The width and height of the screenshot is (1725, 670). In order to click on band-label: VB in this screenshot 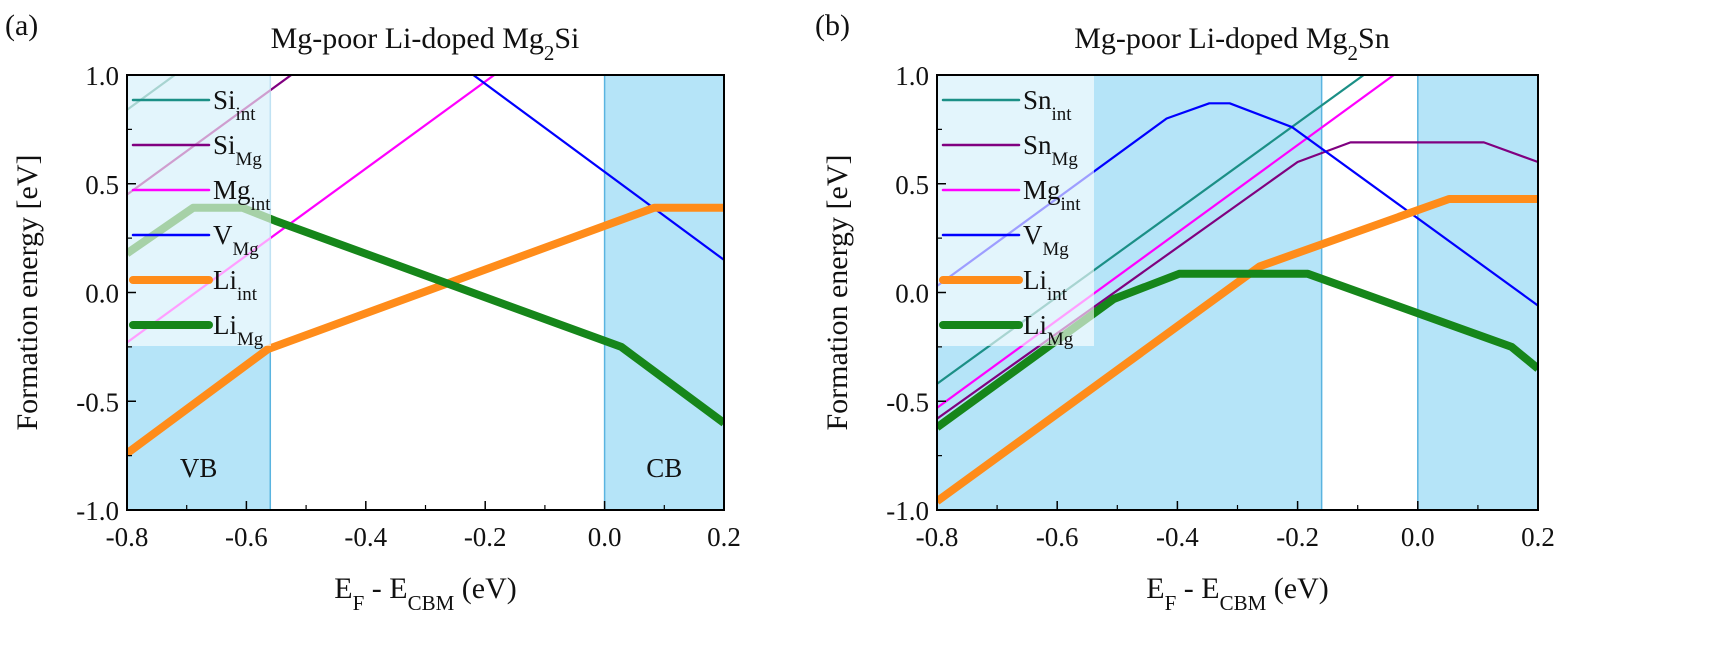, I will do `click(199, 468)`.